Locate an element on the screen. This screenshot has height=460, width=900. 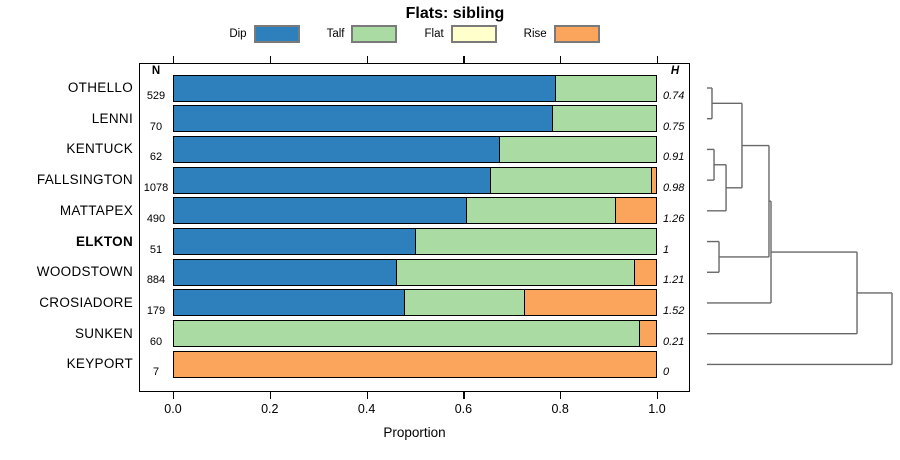
n-value: 179 is located at coordinates (156, 310).